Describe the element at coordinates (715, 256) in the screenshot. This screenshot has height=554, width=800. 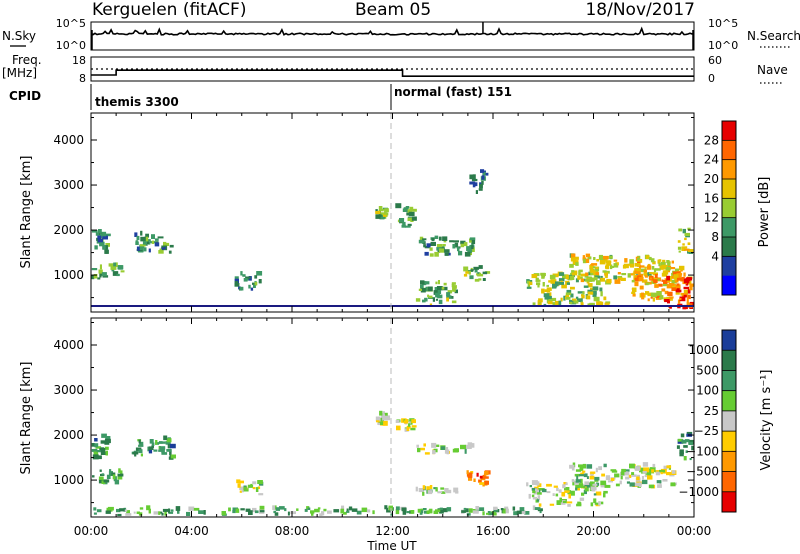
I see `colorbar-tick-label: 4` at that location.